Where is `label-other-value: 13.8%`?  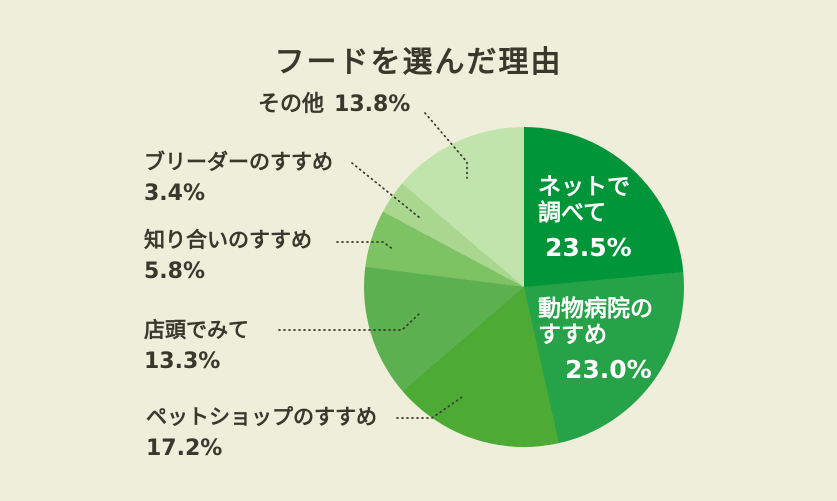 label-other-value: 13.8% is located at coordinates (372, 104).